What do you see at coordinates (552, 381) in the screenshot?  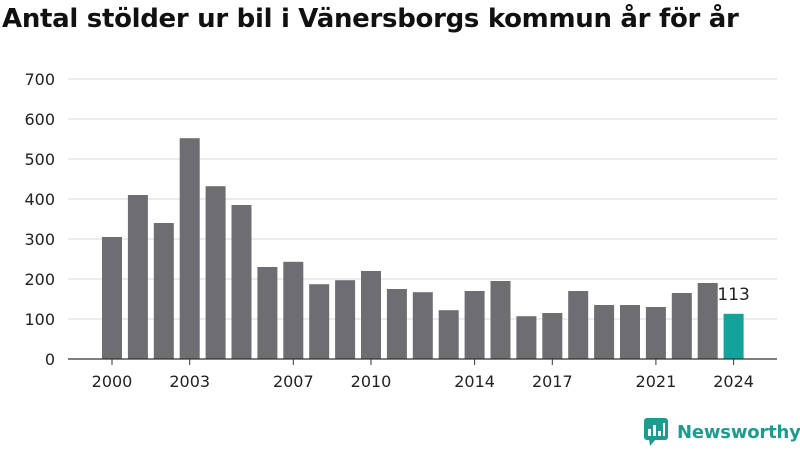 I see `x-tick-label: 2017` at bounding box center [552, 381].